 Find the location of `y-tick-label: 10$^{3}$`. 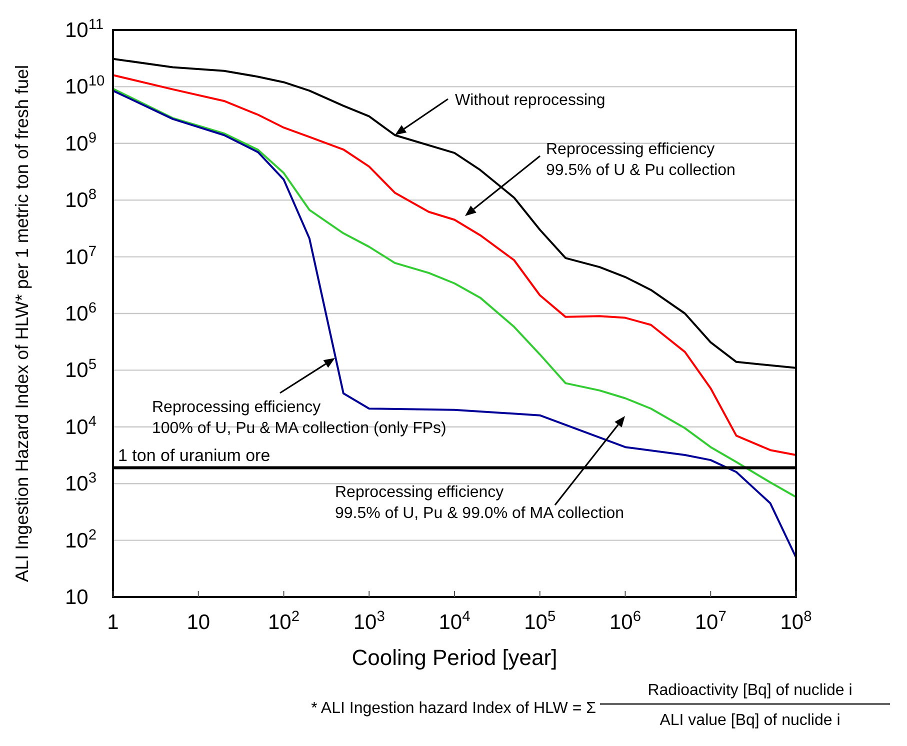

y-tick-label: 10$^{3}$ is located at coordinates (81, 483).